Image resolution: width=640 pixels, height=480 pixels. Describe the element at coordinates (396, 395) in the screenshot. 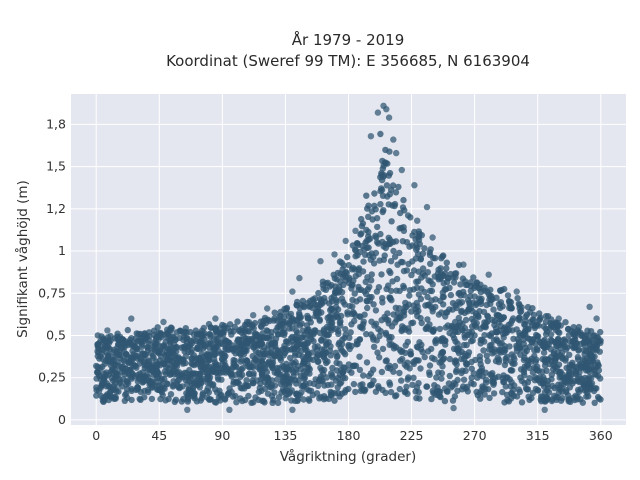

I see `data-point-2026` at that location.